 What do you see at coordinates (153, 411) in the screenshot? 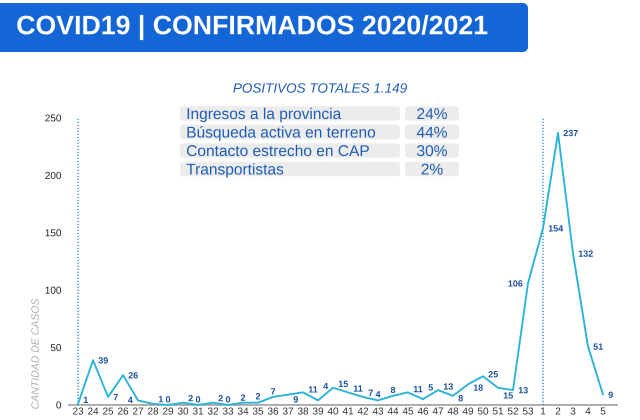
I see `x-tick-label: 28` at bounding box center [153, 411].